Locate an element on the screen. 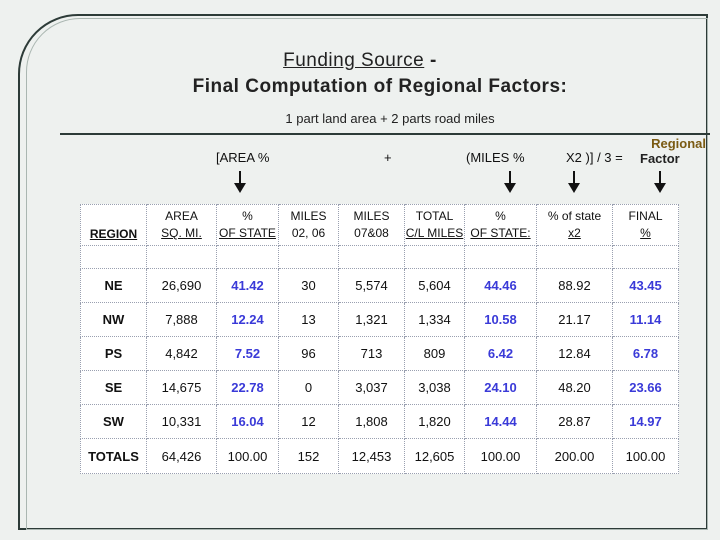  final-cell: 14.97 is located at coordinates (645, 421).